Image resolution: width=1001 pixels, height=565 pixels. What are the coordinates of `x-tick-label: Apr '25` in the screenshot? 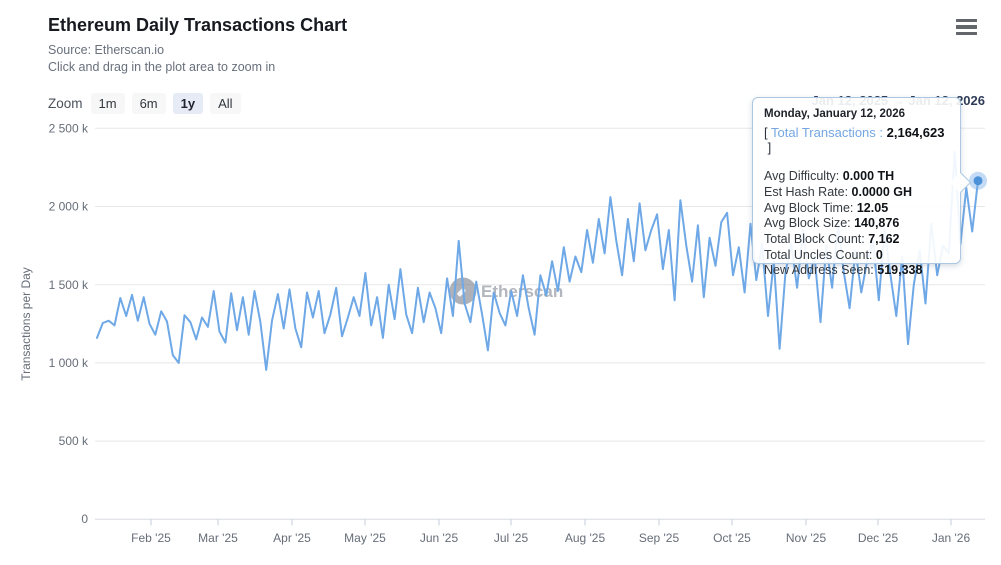 It's located at (292, 538).